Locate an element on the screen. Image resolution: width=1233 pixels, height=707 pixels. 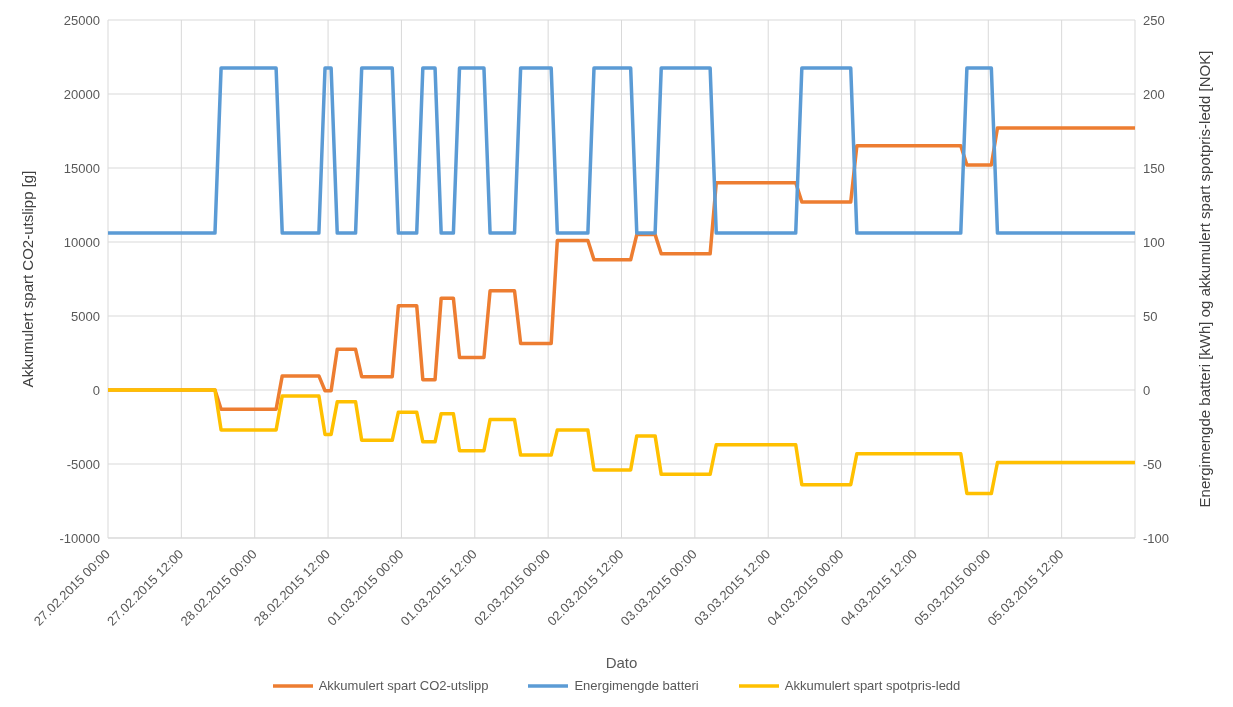
y2-tick-label: -100 is located at coordinates (1156, 538).